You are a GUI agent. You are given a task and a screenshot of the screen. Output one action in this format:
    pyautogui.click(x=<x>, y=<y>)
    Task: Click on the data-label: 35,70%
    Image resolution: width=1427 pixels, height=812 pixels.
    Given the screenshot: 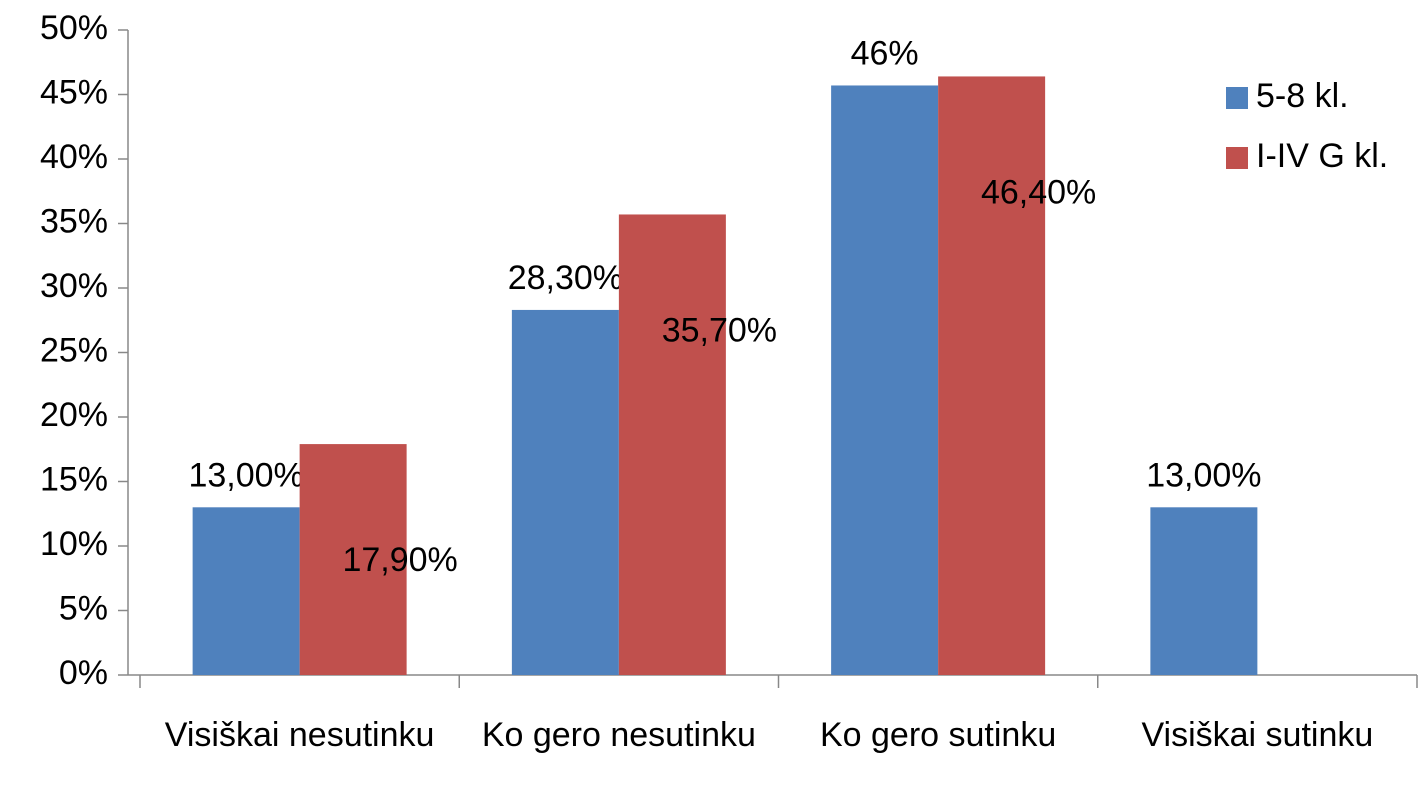 What is the action you would take?
    pyautogui.click(x=719, y=330)
    